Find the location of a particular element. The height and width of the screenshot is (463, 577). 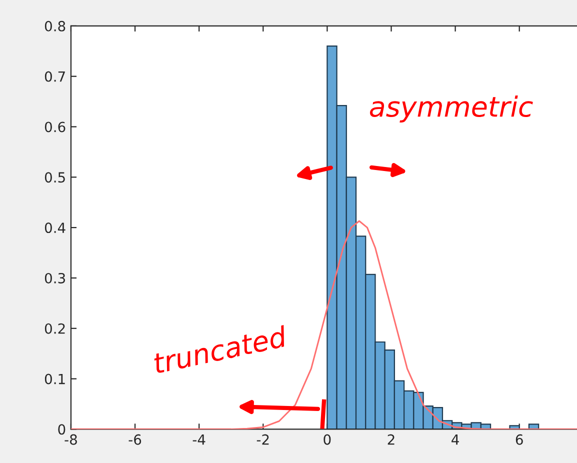

x-tick-label: 4 is located at coordinates (455, 439).